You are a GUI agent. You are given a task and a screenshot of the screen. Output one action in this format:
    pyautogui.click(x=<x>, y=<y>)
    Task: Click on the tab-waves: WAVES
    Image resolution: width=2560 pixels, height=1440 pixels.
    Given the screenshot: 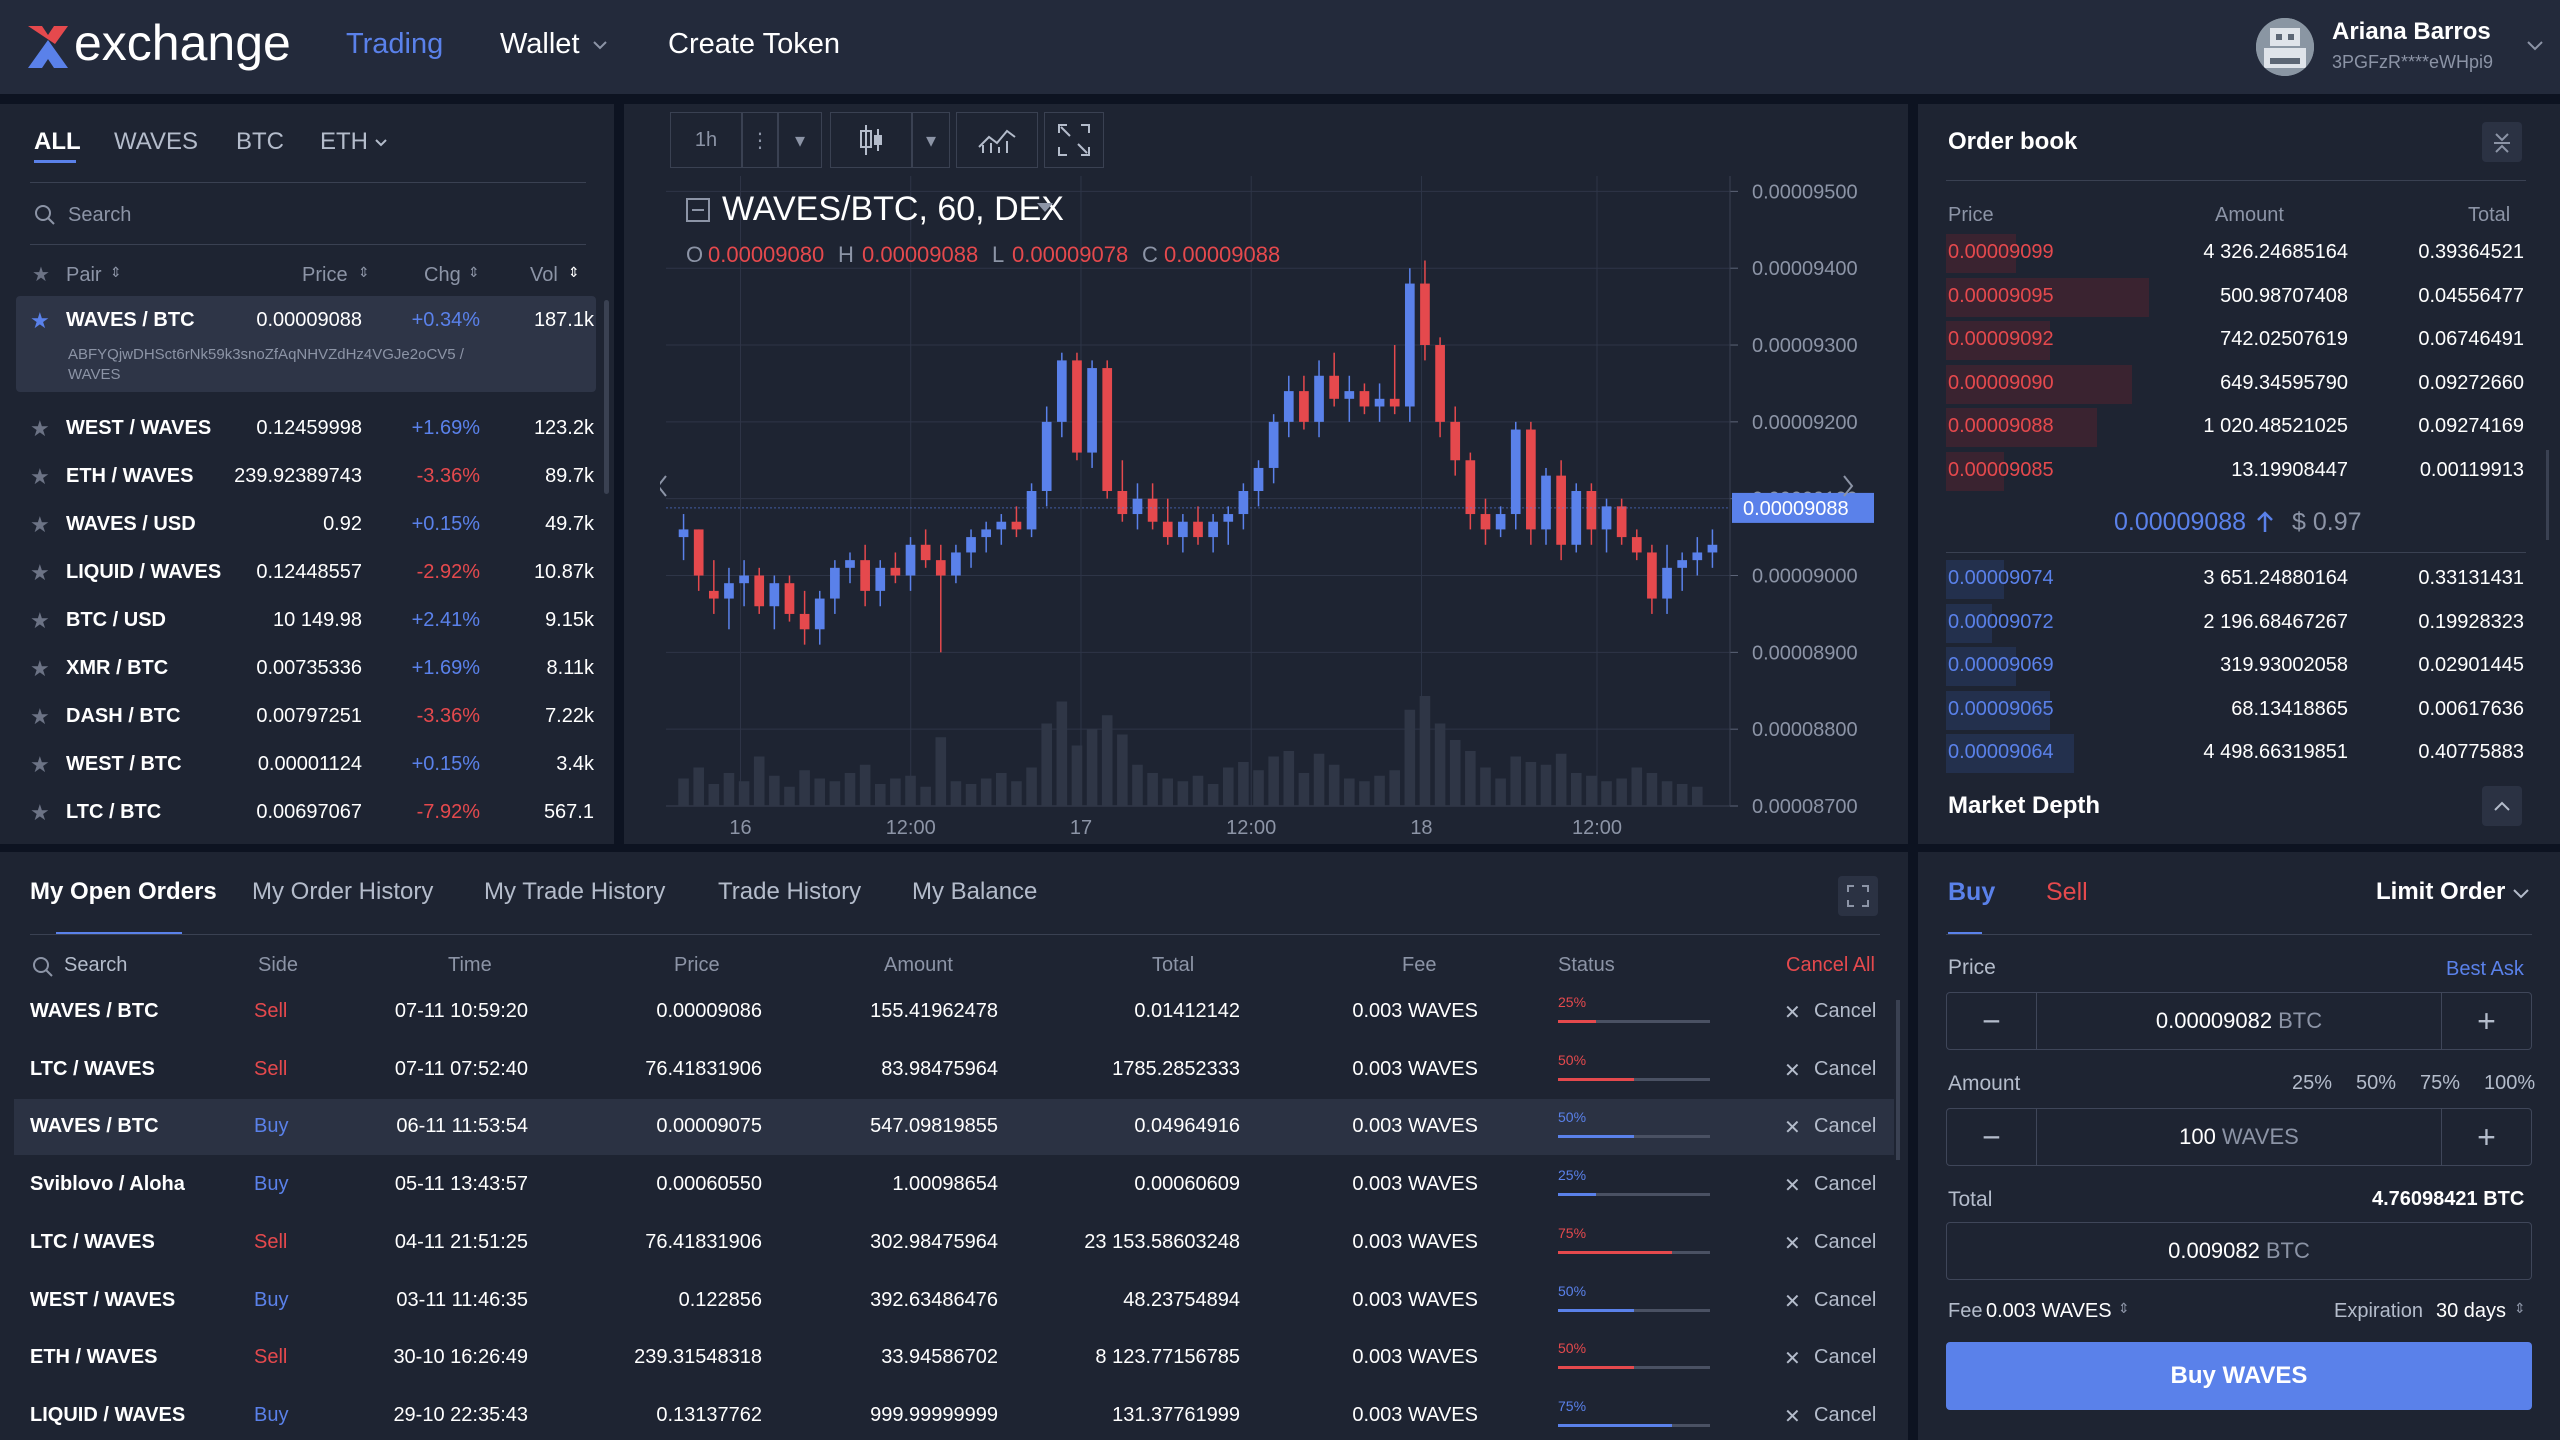 What is the action you would take?
    pyautogui.click(x=156, y=141)
    